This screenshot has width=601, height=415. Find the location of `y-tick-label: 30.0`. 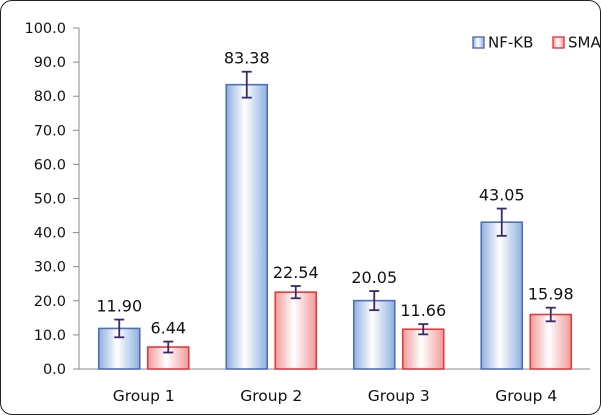

y-tick-label: 30.0 is located at coordinates (50, 268).